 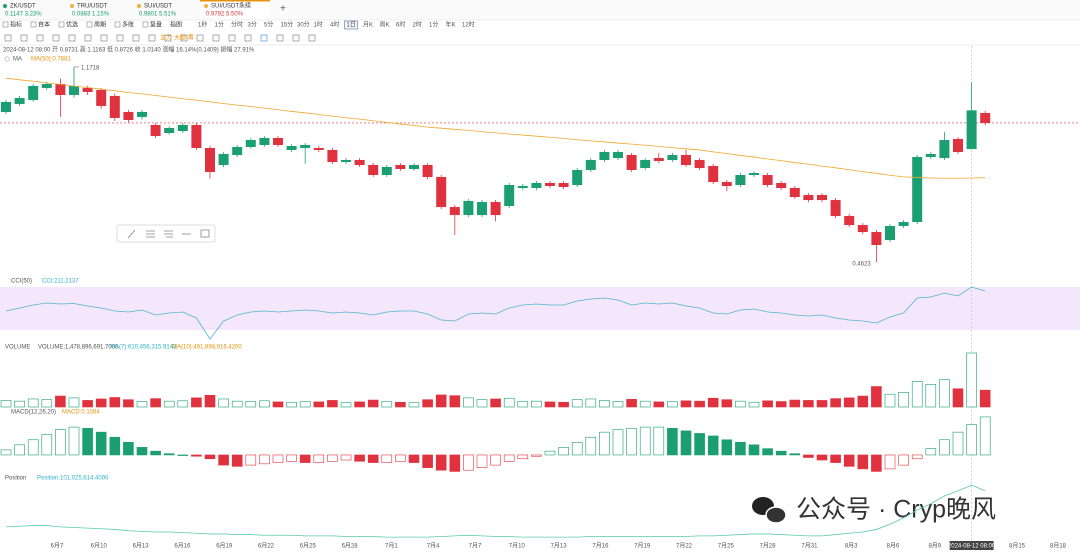 What do you see at coordinates (237, 25) in the screenshot?
I see `interval-button: 分时` at bounding box center [237, 25].